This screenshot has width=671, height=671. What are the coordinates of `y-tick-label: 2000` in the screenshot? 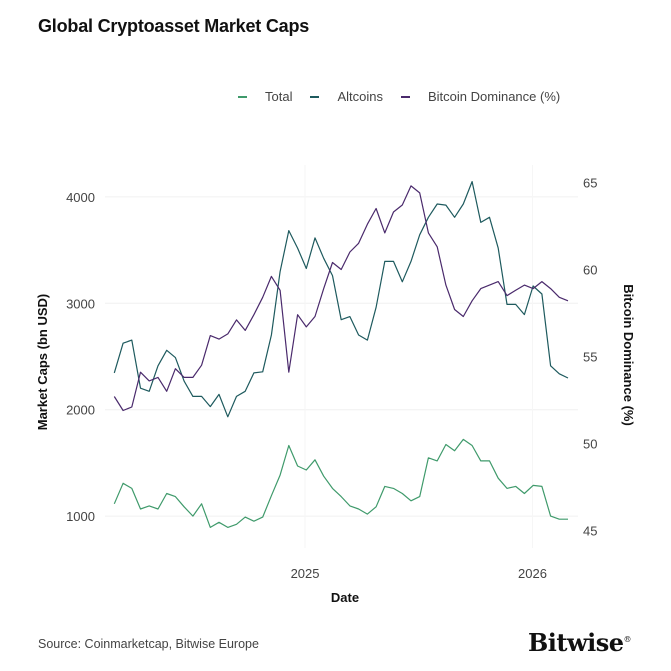 It's located at (80, 410).